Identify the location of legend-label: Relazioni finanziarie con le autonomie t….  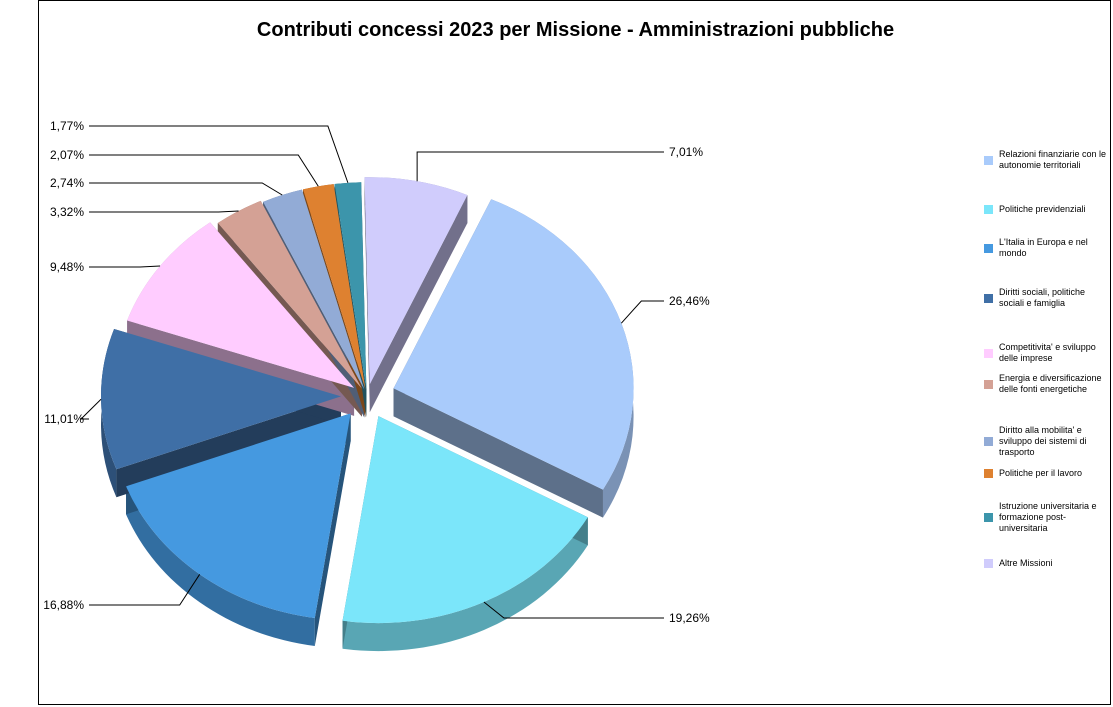
(1053, 159).